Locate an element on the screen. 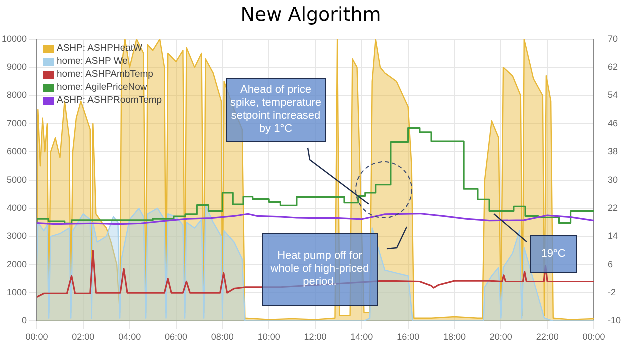 The height and width of the screenshot is (346, 622). y-tick-label: 10000 is located at coordinates (14, 39).